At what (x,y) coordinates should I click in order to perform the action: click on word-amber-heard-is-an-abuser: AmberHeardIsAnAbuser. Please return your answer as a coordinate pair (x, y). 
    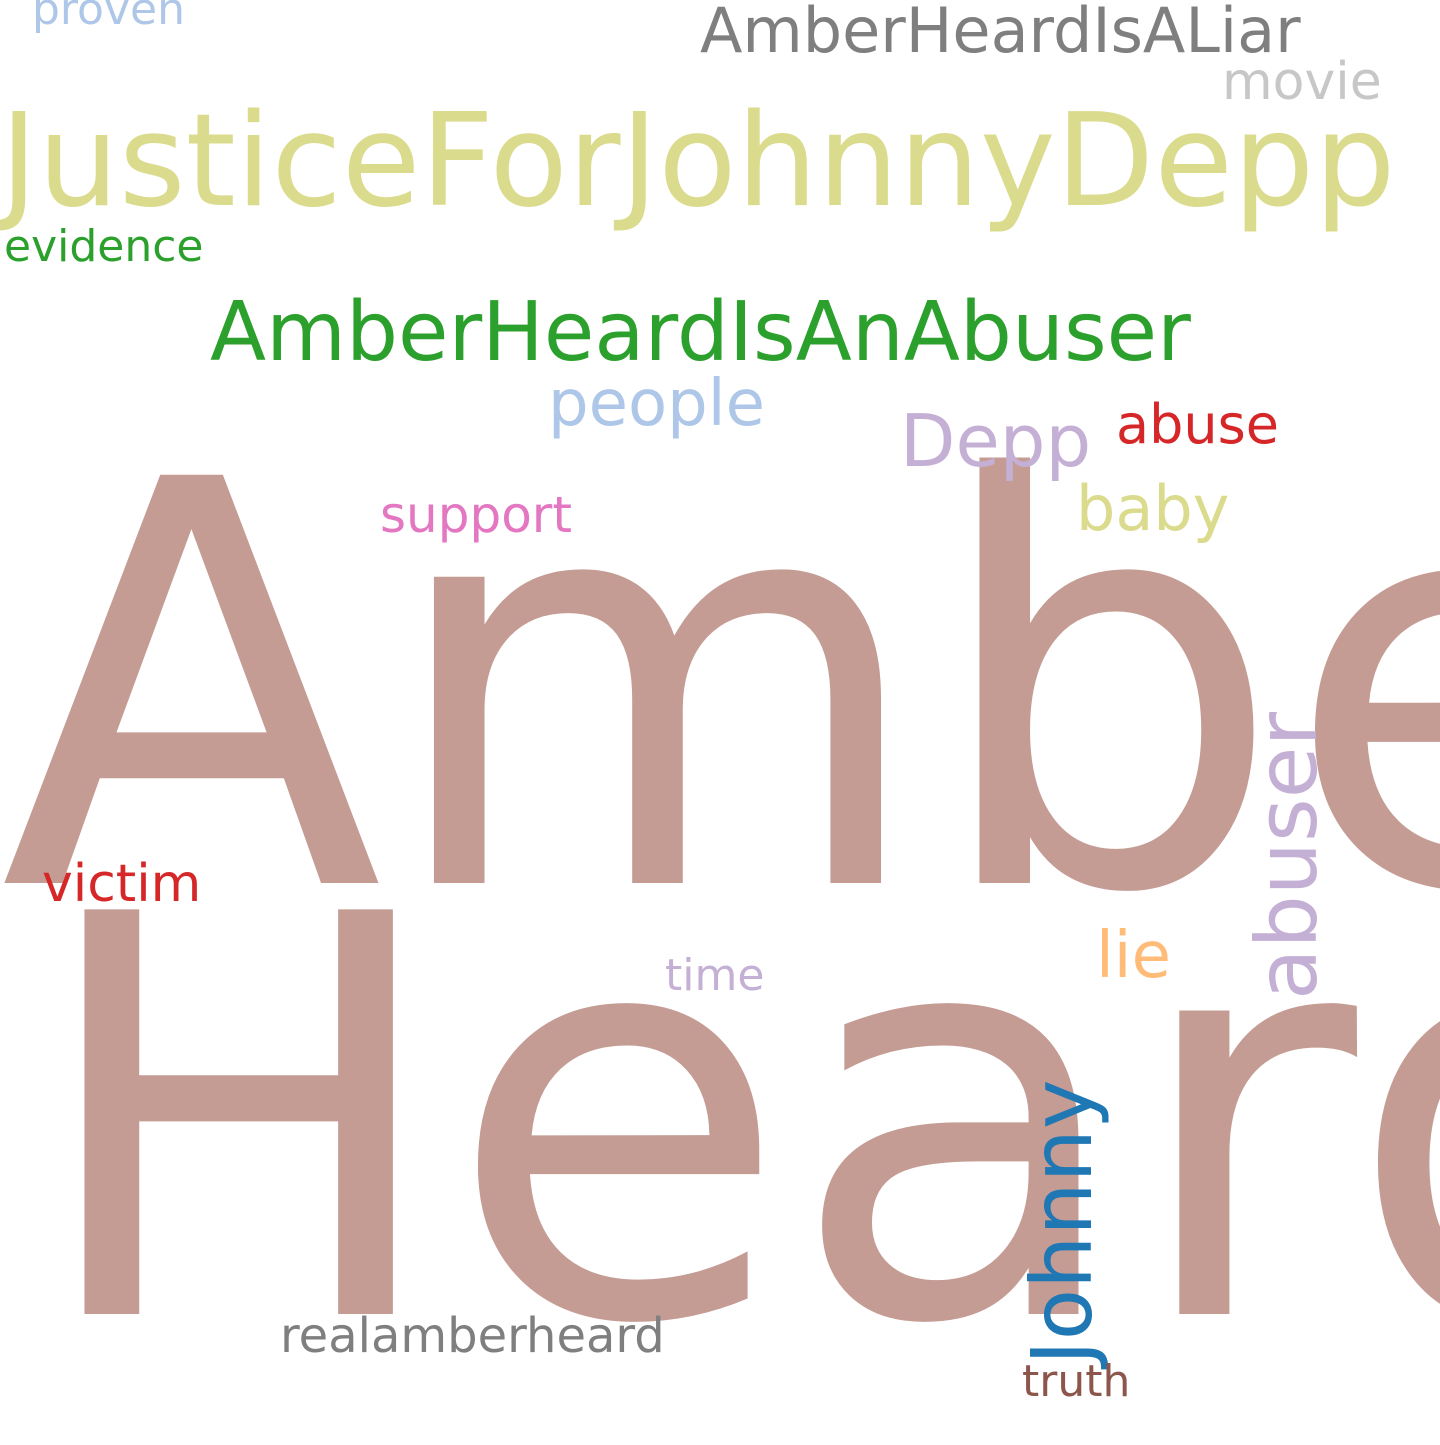
    Looking at the image, I should click on (700, 332).